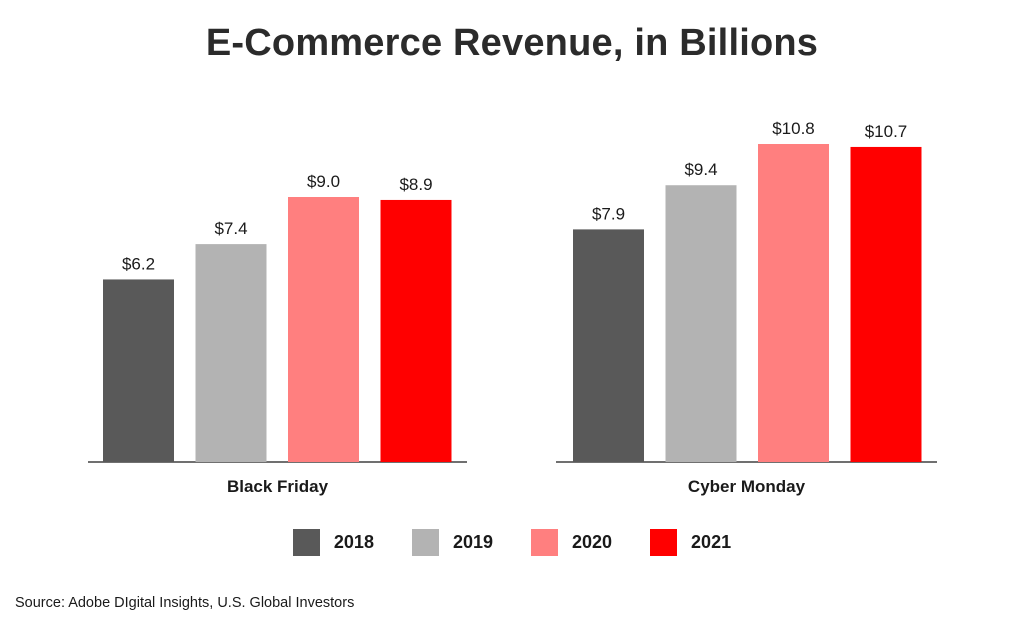 This screenshot has height=629, width=1024. I want to click on legend-swatch-2021, so click(664, 542).